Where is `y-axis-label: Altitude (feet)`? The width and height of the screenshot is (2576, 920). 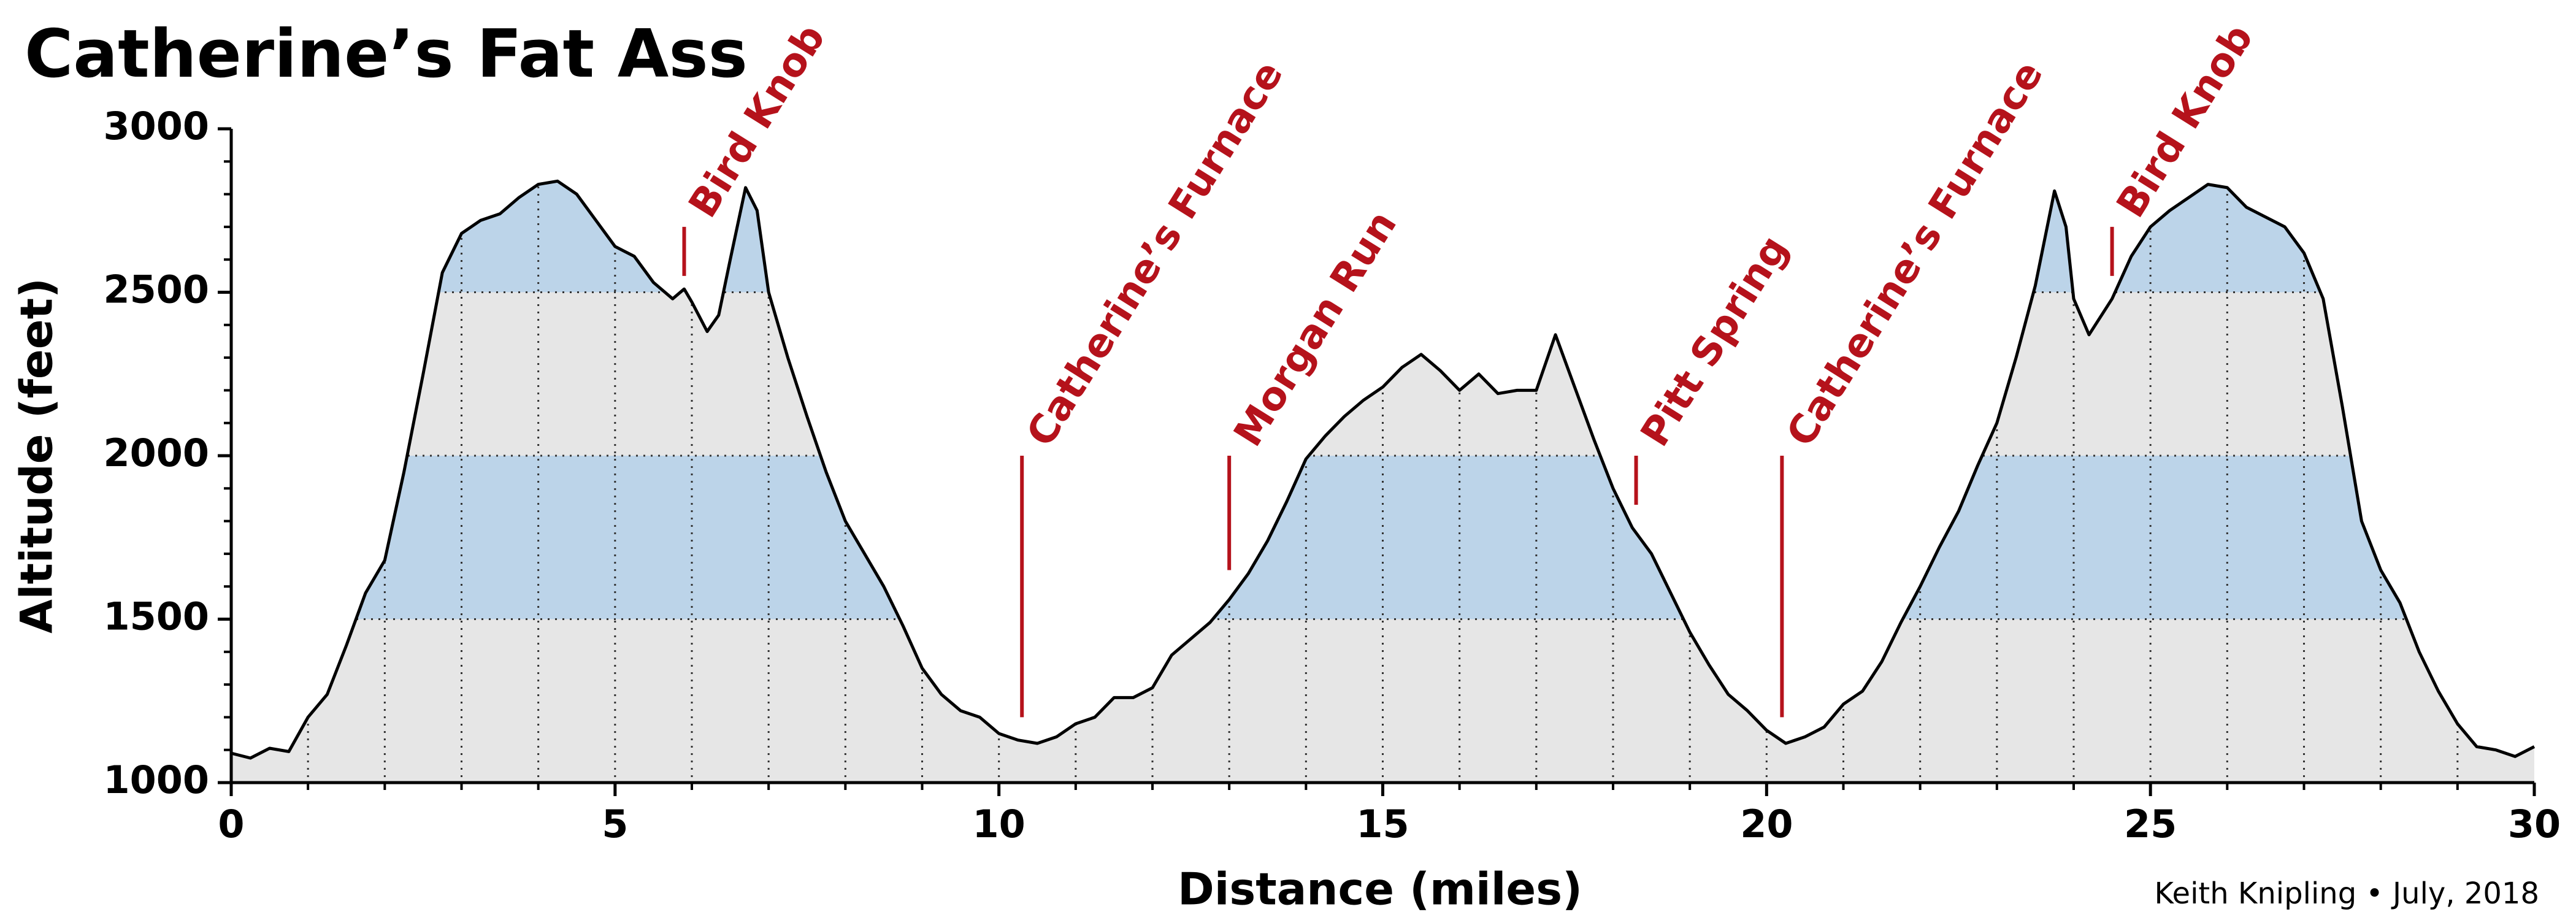 y-axis-label: Altitude (feet) is located at coordinates (37, 456).